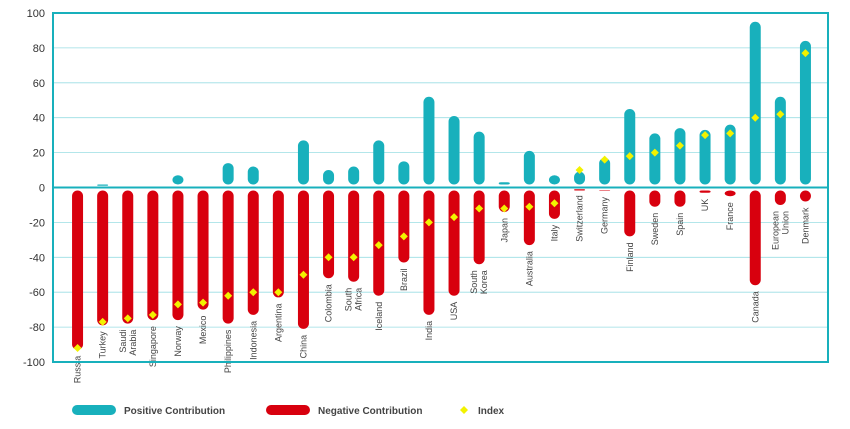  What do you see at coordinates (479, 282) in the screenshot?
I see `x-tick-label: SouthKorea` at bounding box center [479, 282].